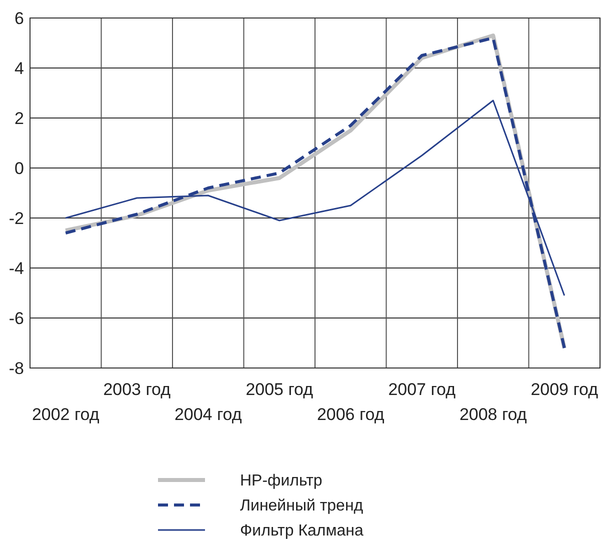  Describe the element at coordinates (302, 506) in the screenshot. I see `legend-label: Линейный тренд` at that location.